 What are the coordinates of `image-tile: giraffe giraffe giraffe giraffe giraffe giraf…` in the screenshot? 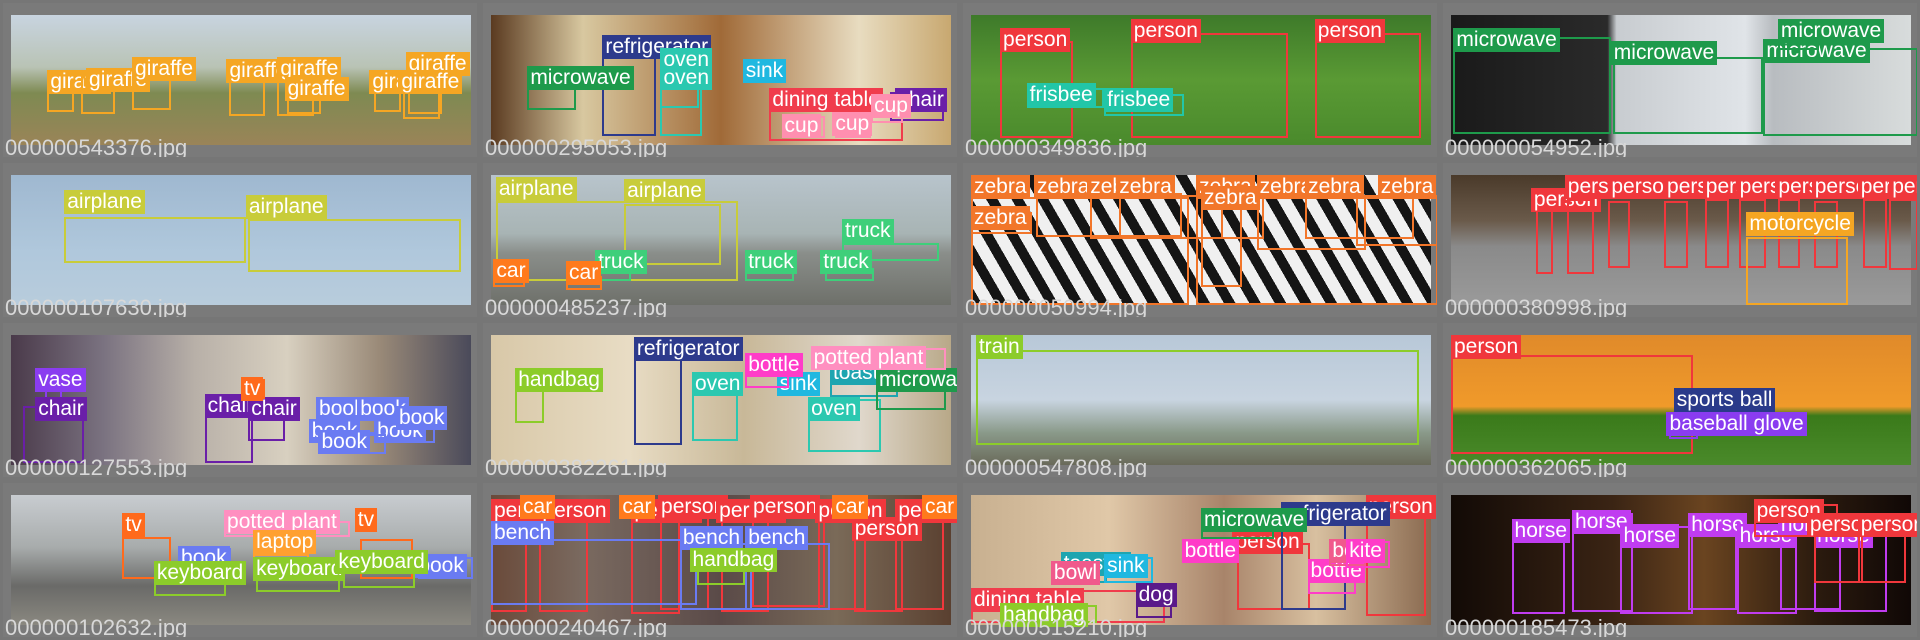 It's located at (240, 80).